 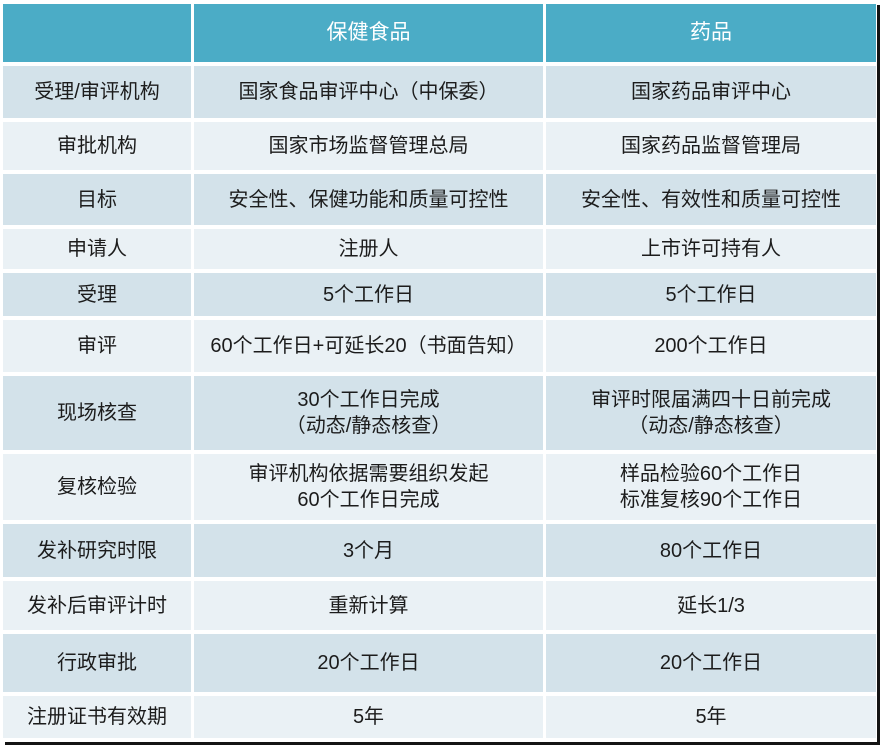 I want to click on drug-cell: 安全性、有效性和质量可控性, so click(x=711, y=199).